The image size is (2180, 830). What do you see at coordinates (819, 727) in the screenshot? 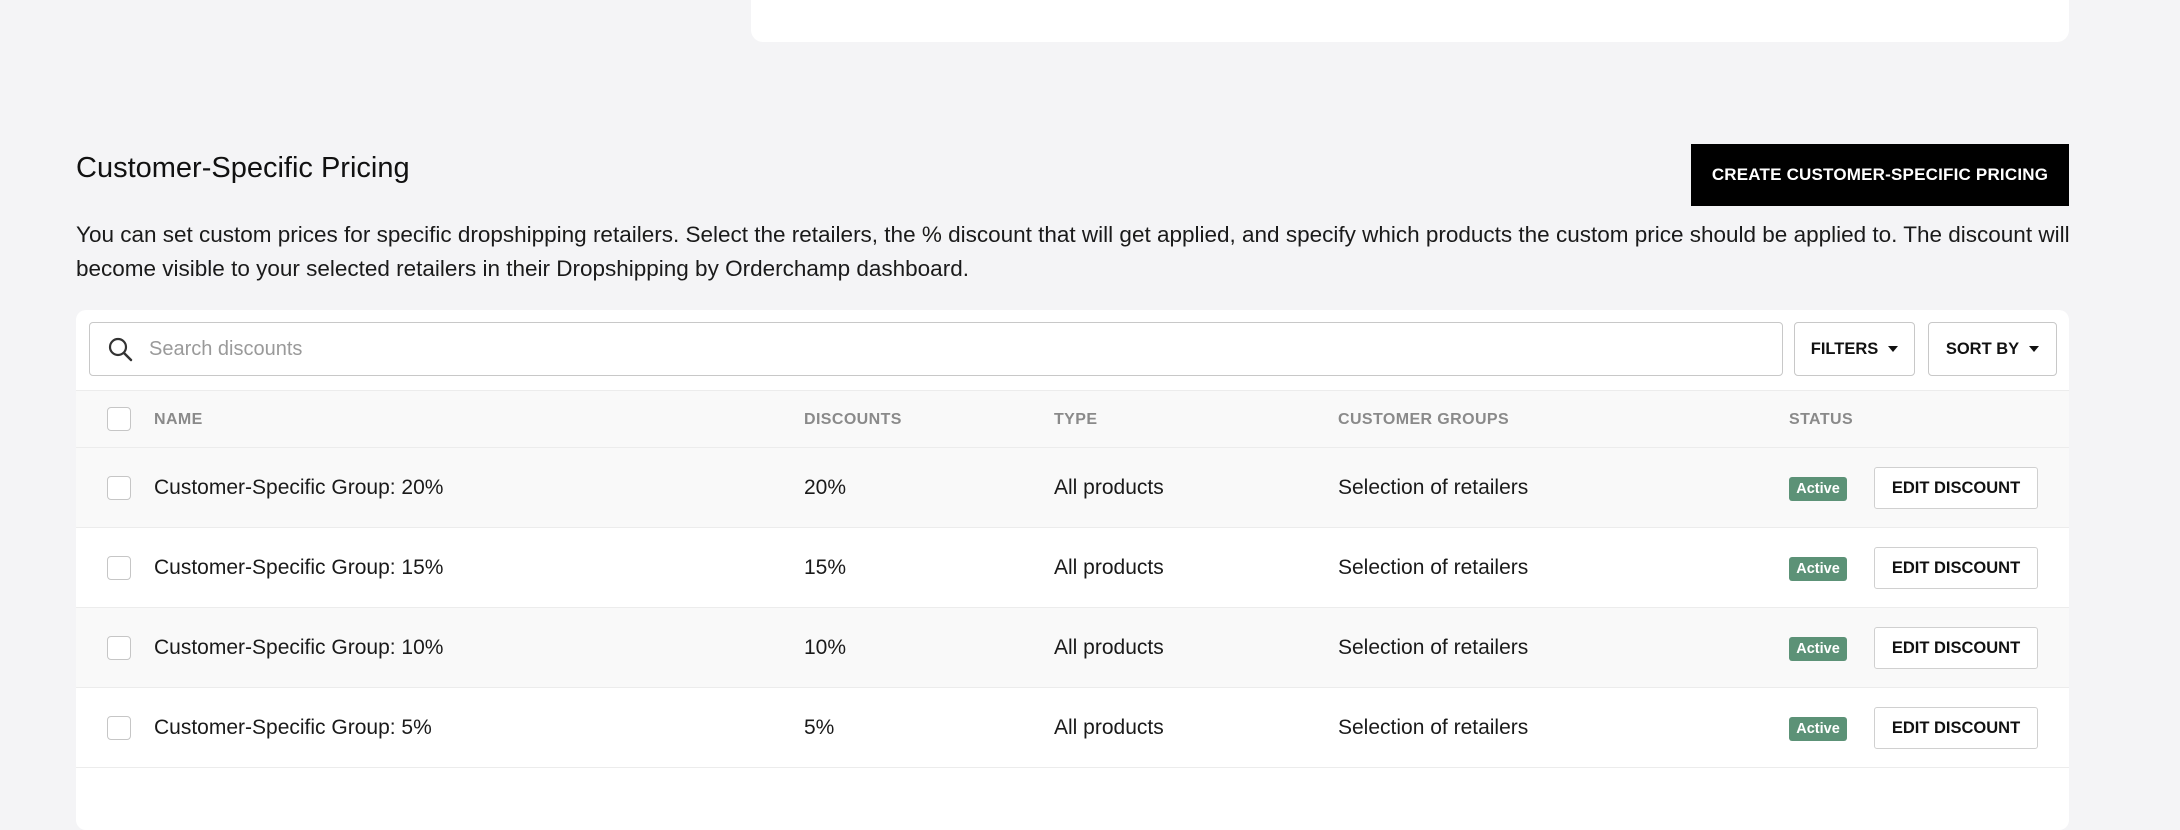
I see `discount-value: 5%` at bounding box center [819, 727].